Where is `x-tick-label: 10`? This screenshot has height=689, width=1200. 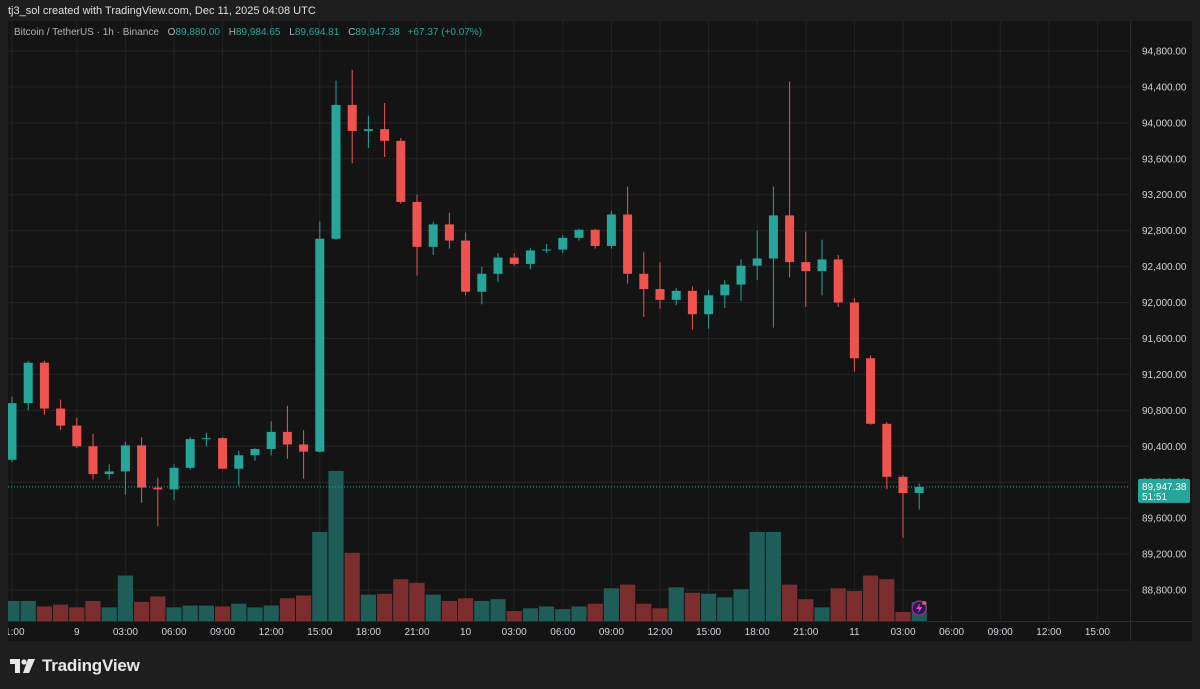 x-tick-label: 10 is located at coordinates (466, 632).